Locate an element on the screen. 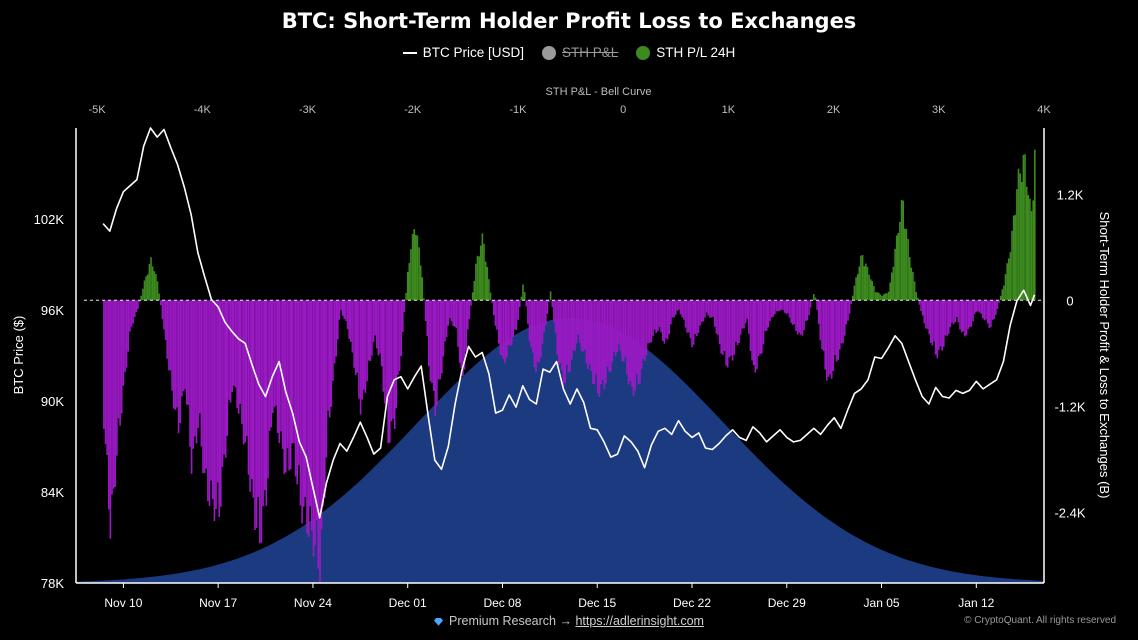 This screenshot has width=1138, height=640. legend-item-sth-pl-24h: STH P/L 24H is located at coordinates (685, 52).